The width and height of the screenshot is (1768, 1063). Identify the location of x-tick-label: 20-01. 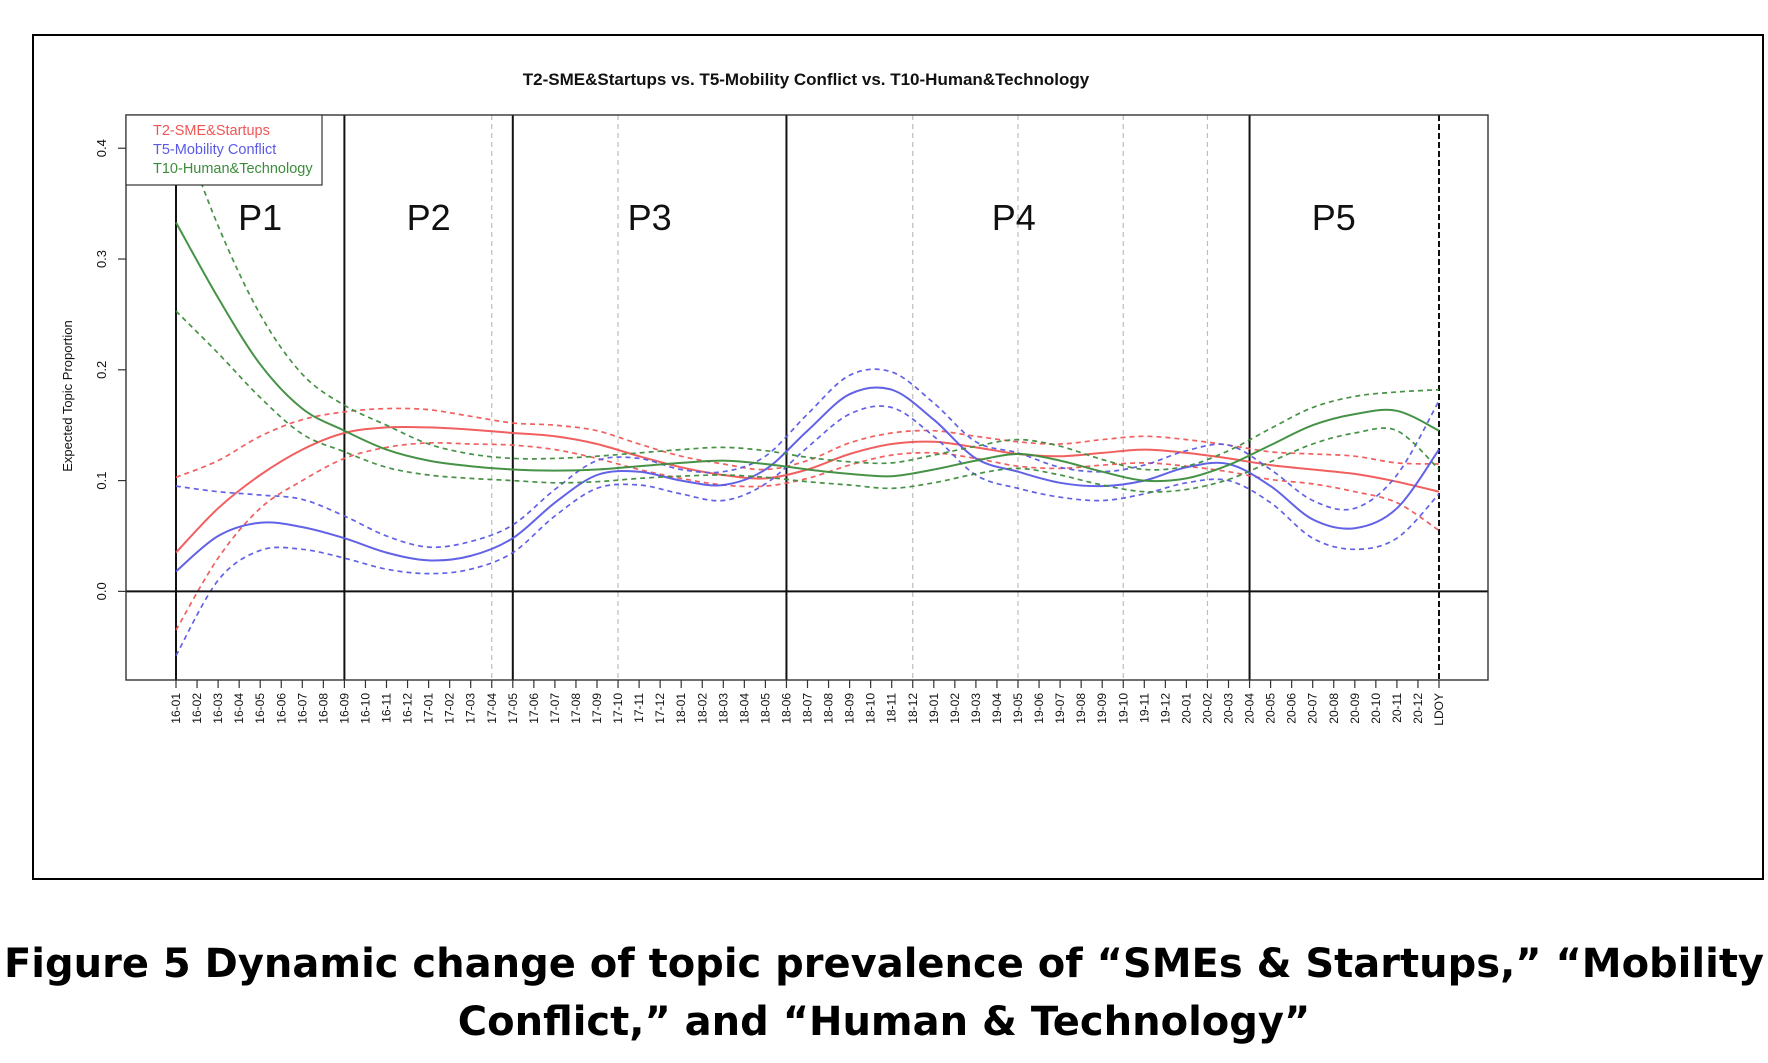
(1186, 708).